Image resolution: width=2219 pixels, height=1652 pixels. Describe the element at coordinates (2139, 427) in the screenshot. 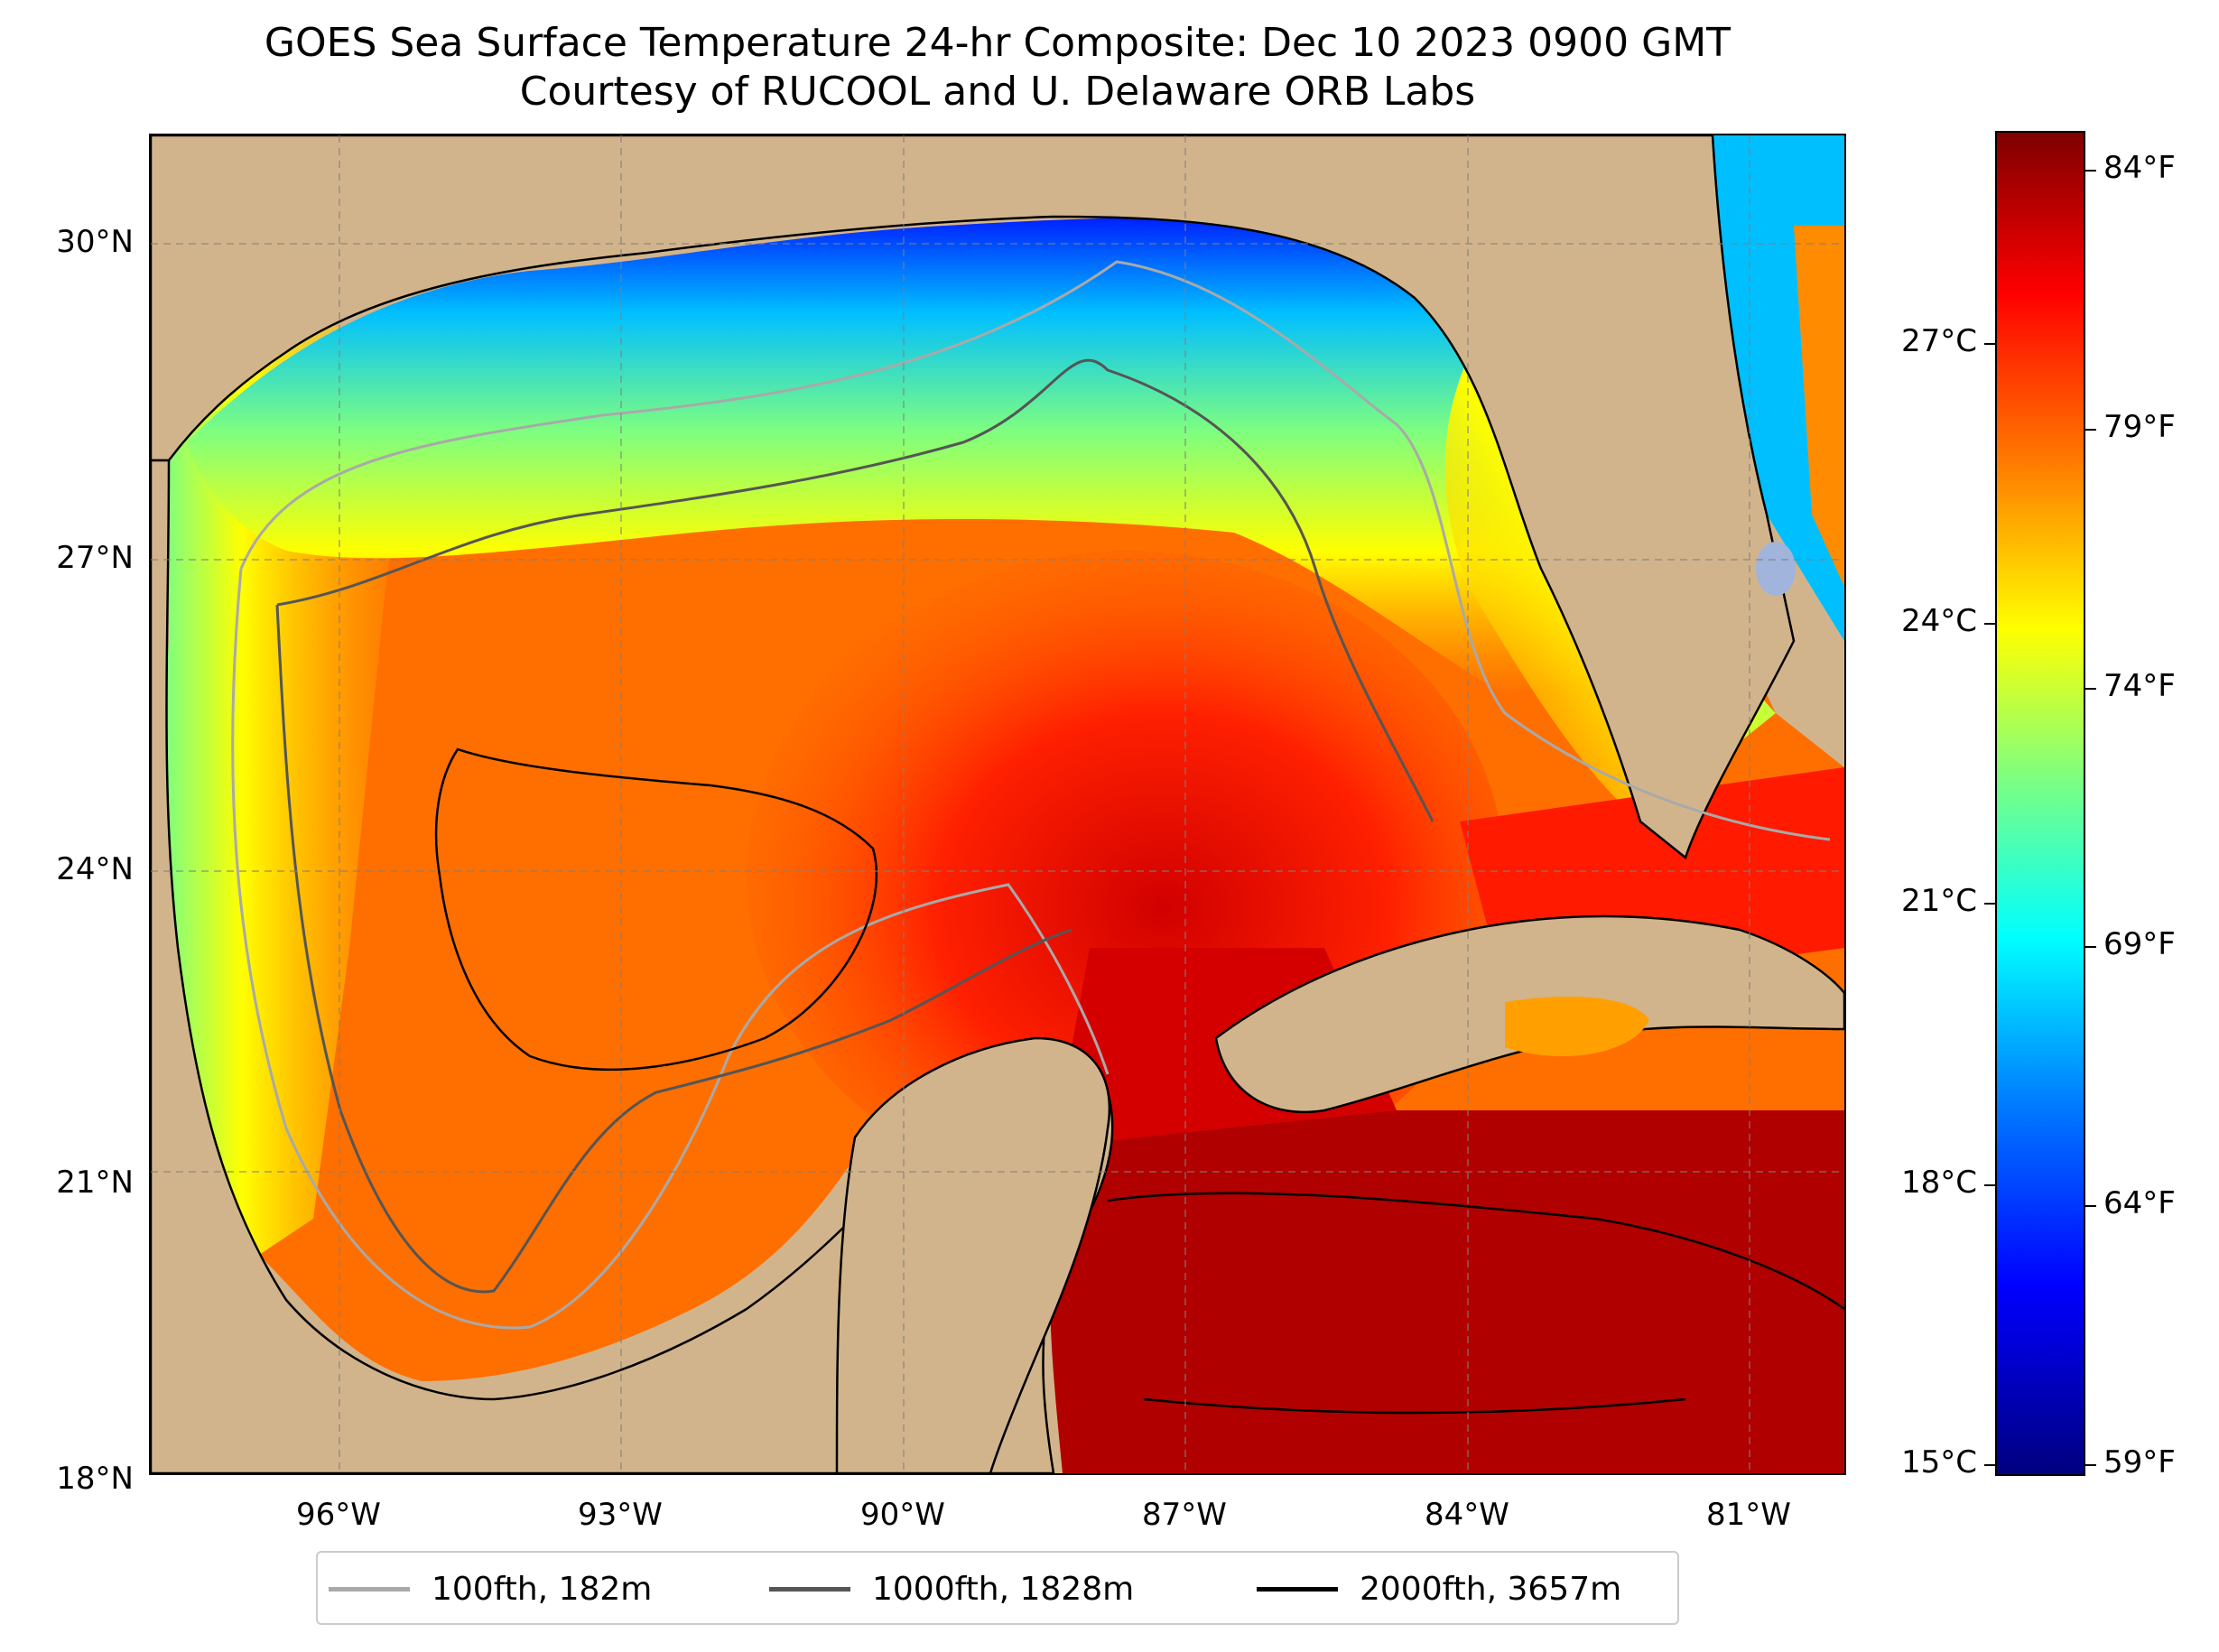

I see `colorbar-fahrenheit-79: 79°F` at that location.